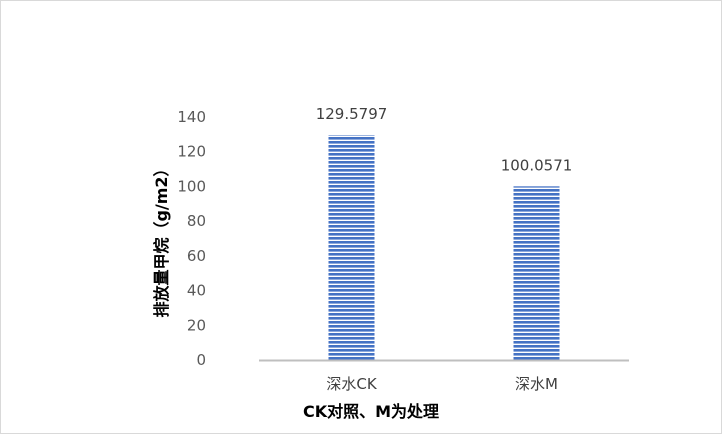 The height and width of the screenshot is (434, 722). What do you see at coordinates (191, 238) in the screenshot?
I see `y-axis-ticks: 0 20 40 60 80 100 120 140` at bounding box center [191, 238].